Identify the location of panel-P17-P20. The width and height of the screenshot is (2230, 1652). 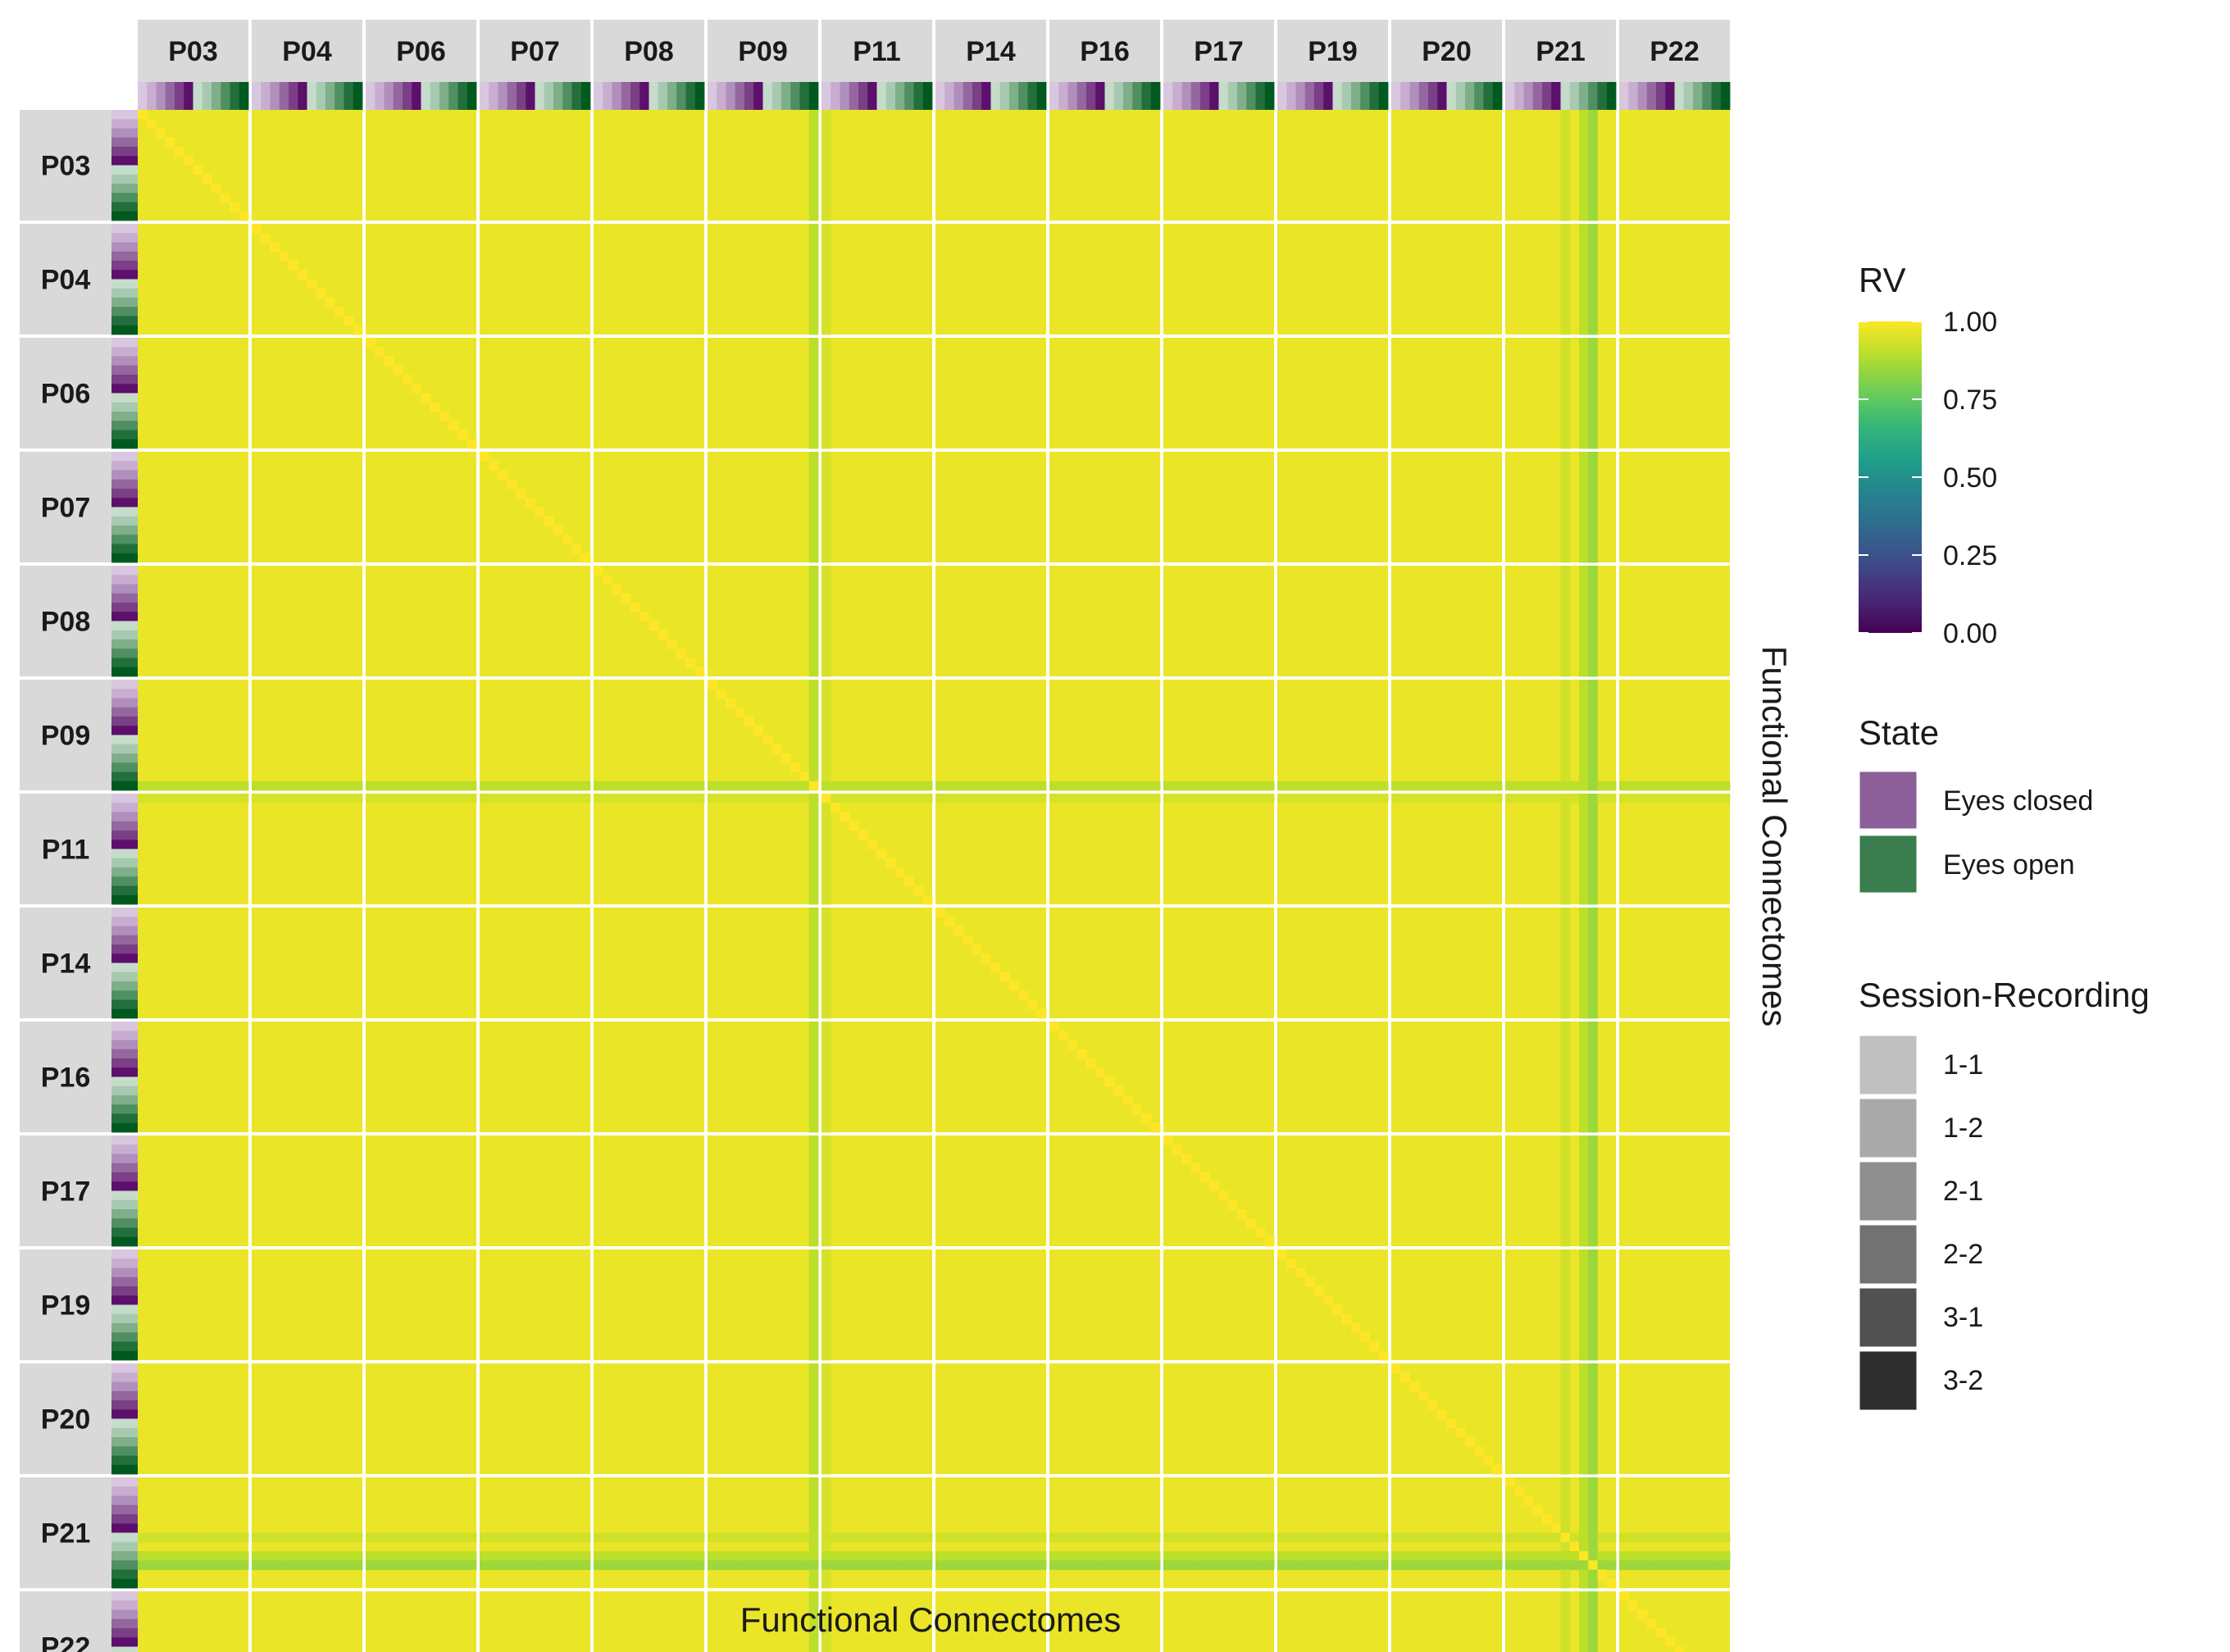
(1446, 1190).